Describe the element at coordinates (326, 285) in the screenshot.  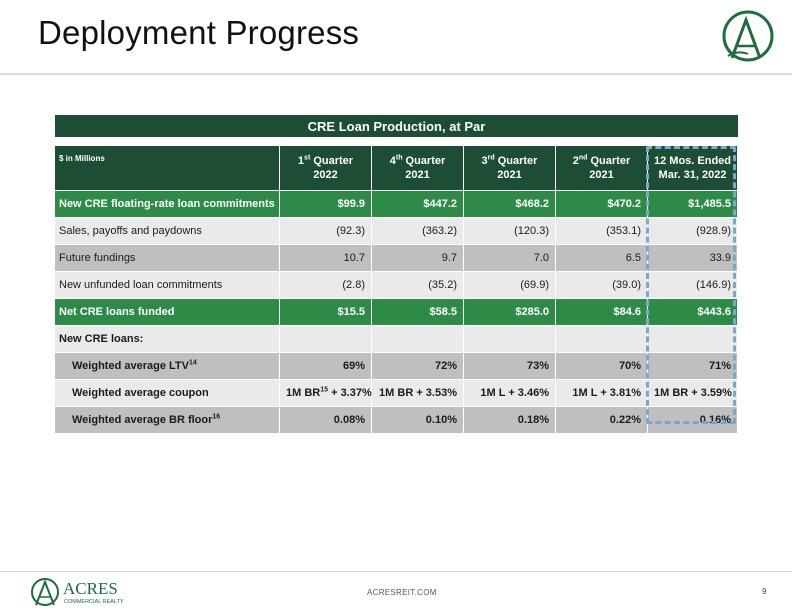
I see `table-cell: (2.8)` at that location.